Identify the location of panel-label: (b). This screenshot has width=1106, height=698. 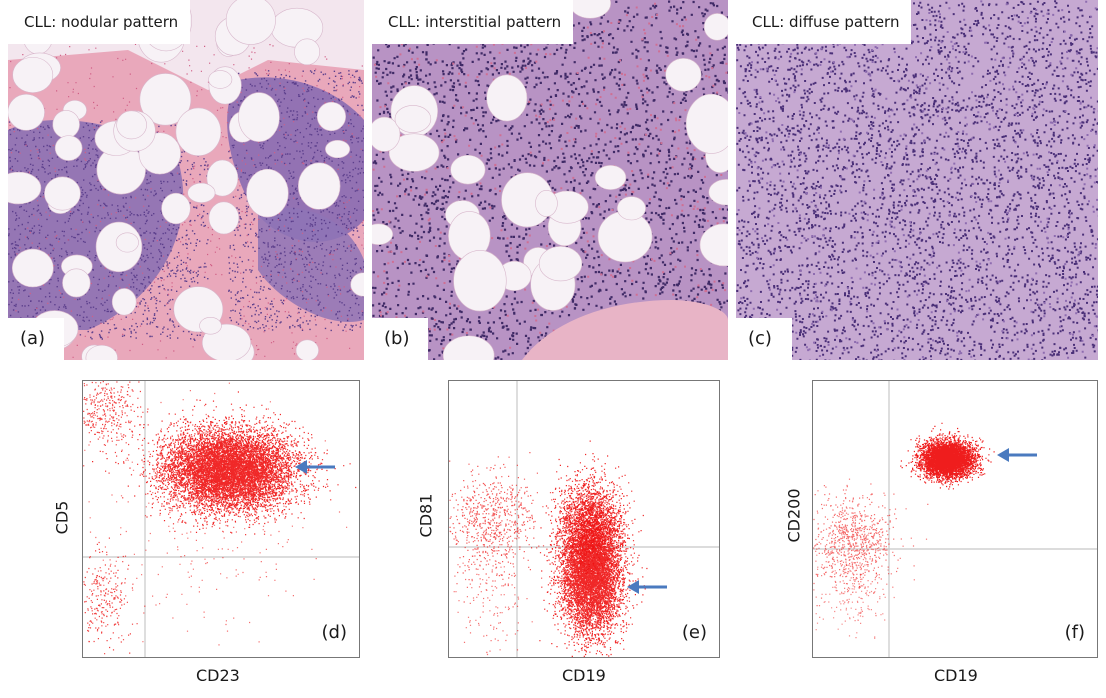
(400, 339).